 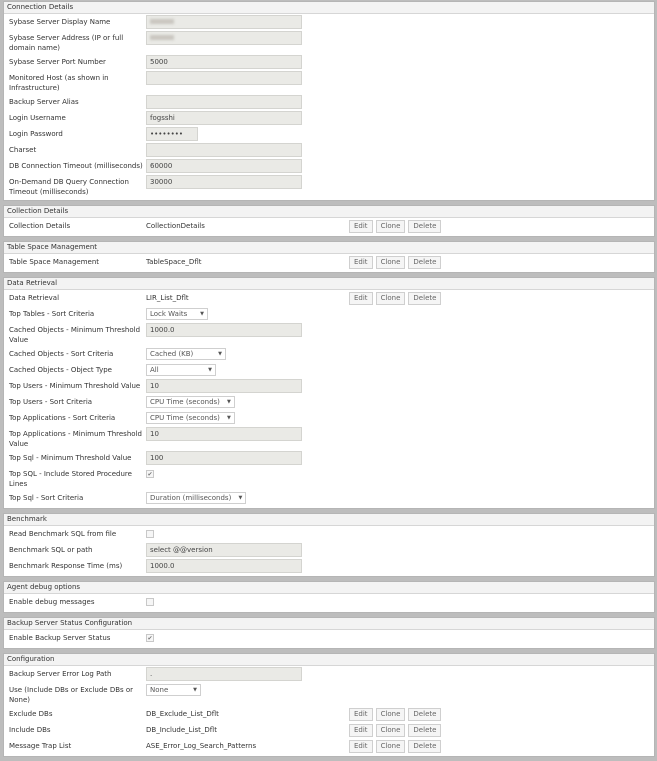 I want to click on field-value: ASE_Error_Log_Search_Patterns, so click(x=201, y=745).